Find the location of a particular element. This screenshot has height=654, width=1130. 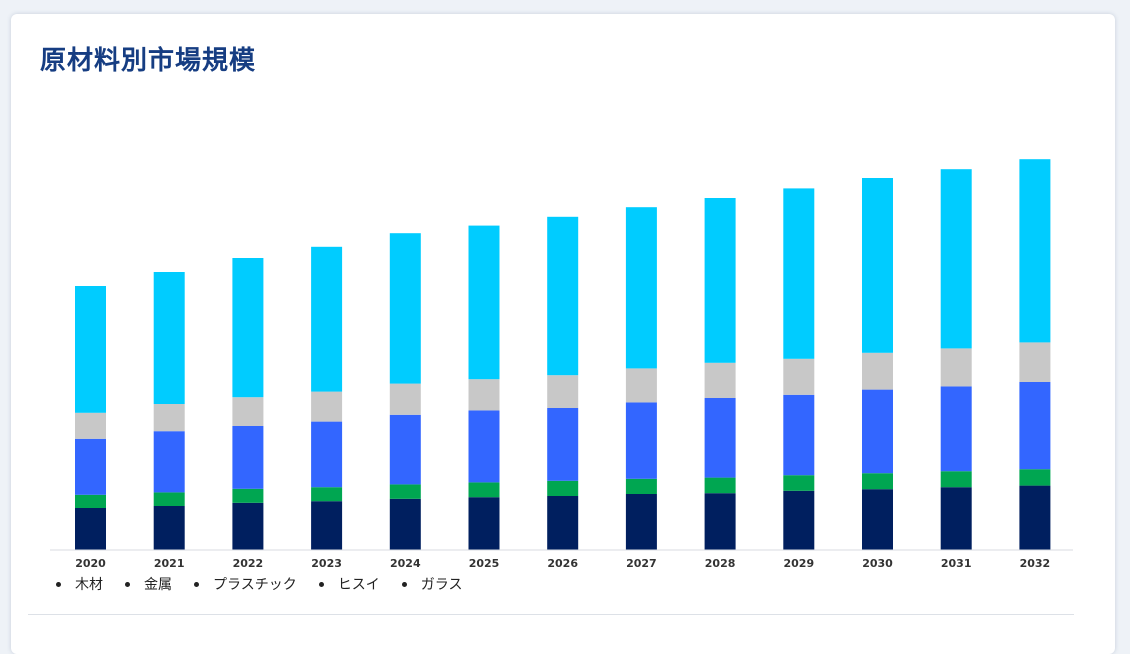

legend-item: 木材 is located at coordinates (79, 584).